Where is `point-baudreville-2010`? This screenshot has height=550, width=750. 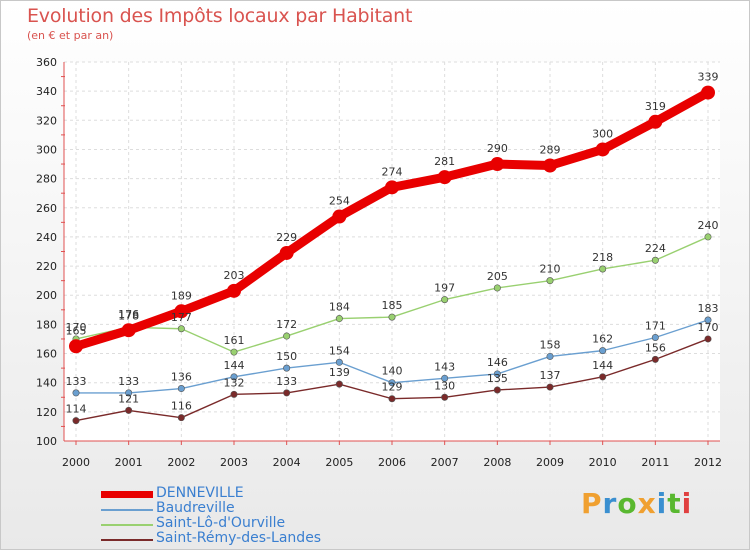
point-baudreville-2010 is located at coordinates (603, 351).